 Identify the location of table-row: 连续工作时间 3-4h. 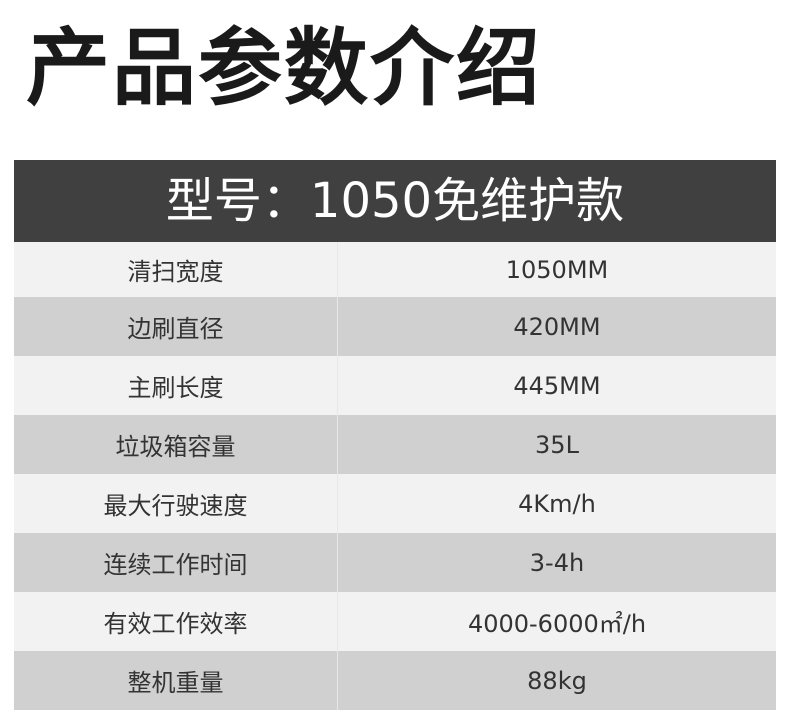
(395, 562).